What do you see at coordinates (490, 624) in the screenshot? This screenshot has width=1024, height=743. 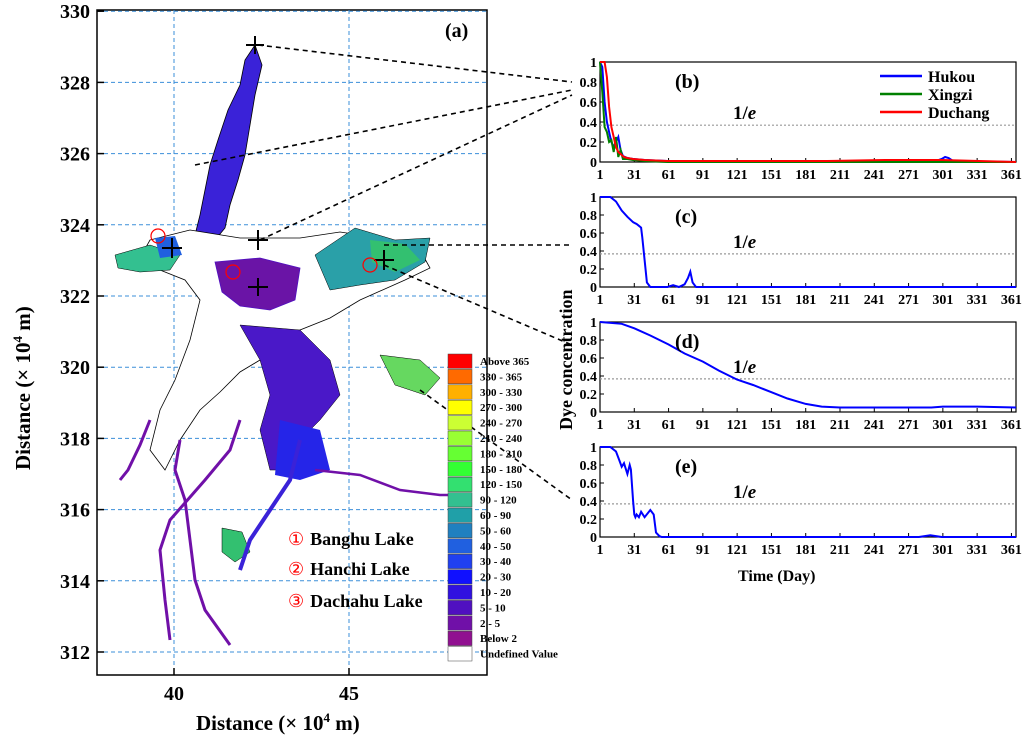 I see `legend-label: 2 - 5` at bounding box center [490, 624].